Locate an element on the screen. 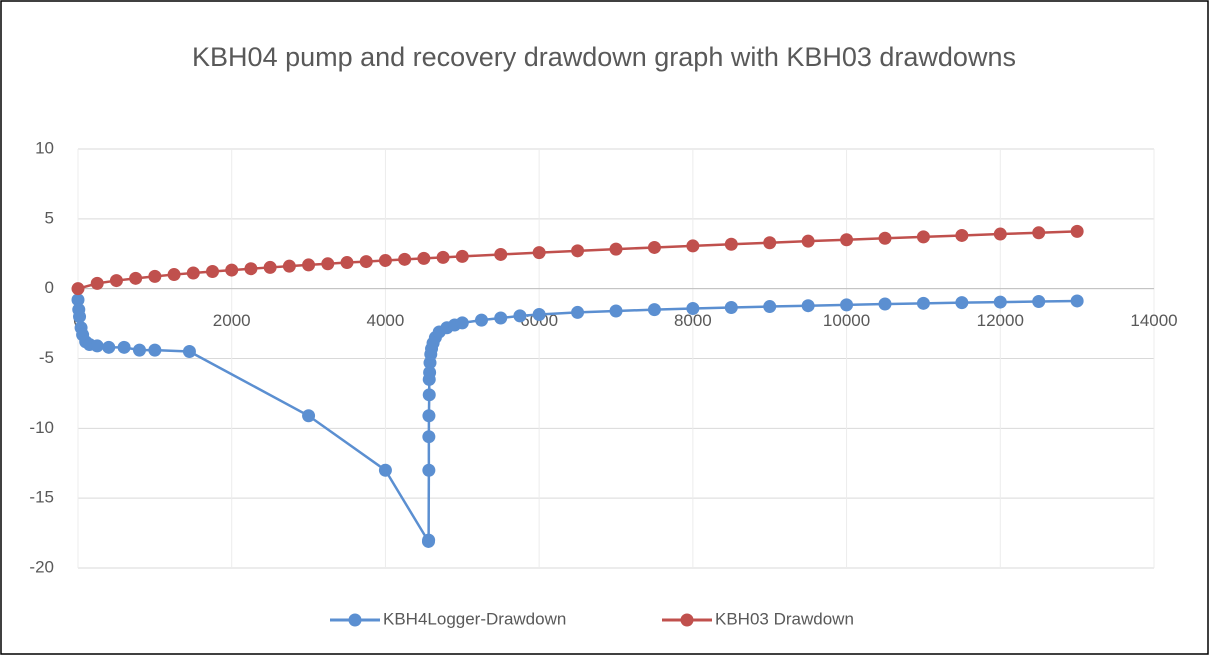  x-tick-label: 10000 is located at coordinates (846, 320).